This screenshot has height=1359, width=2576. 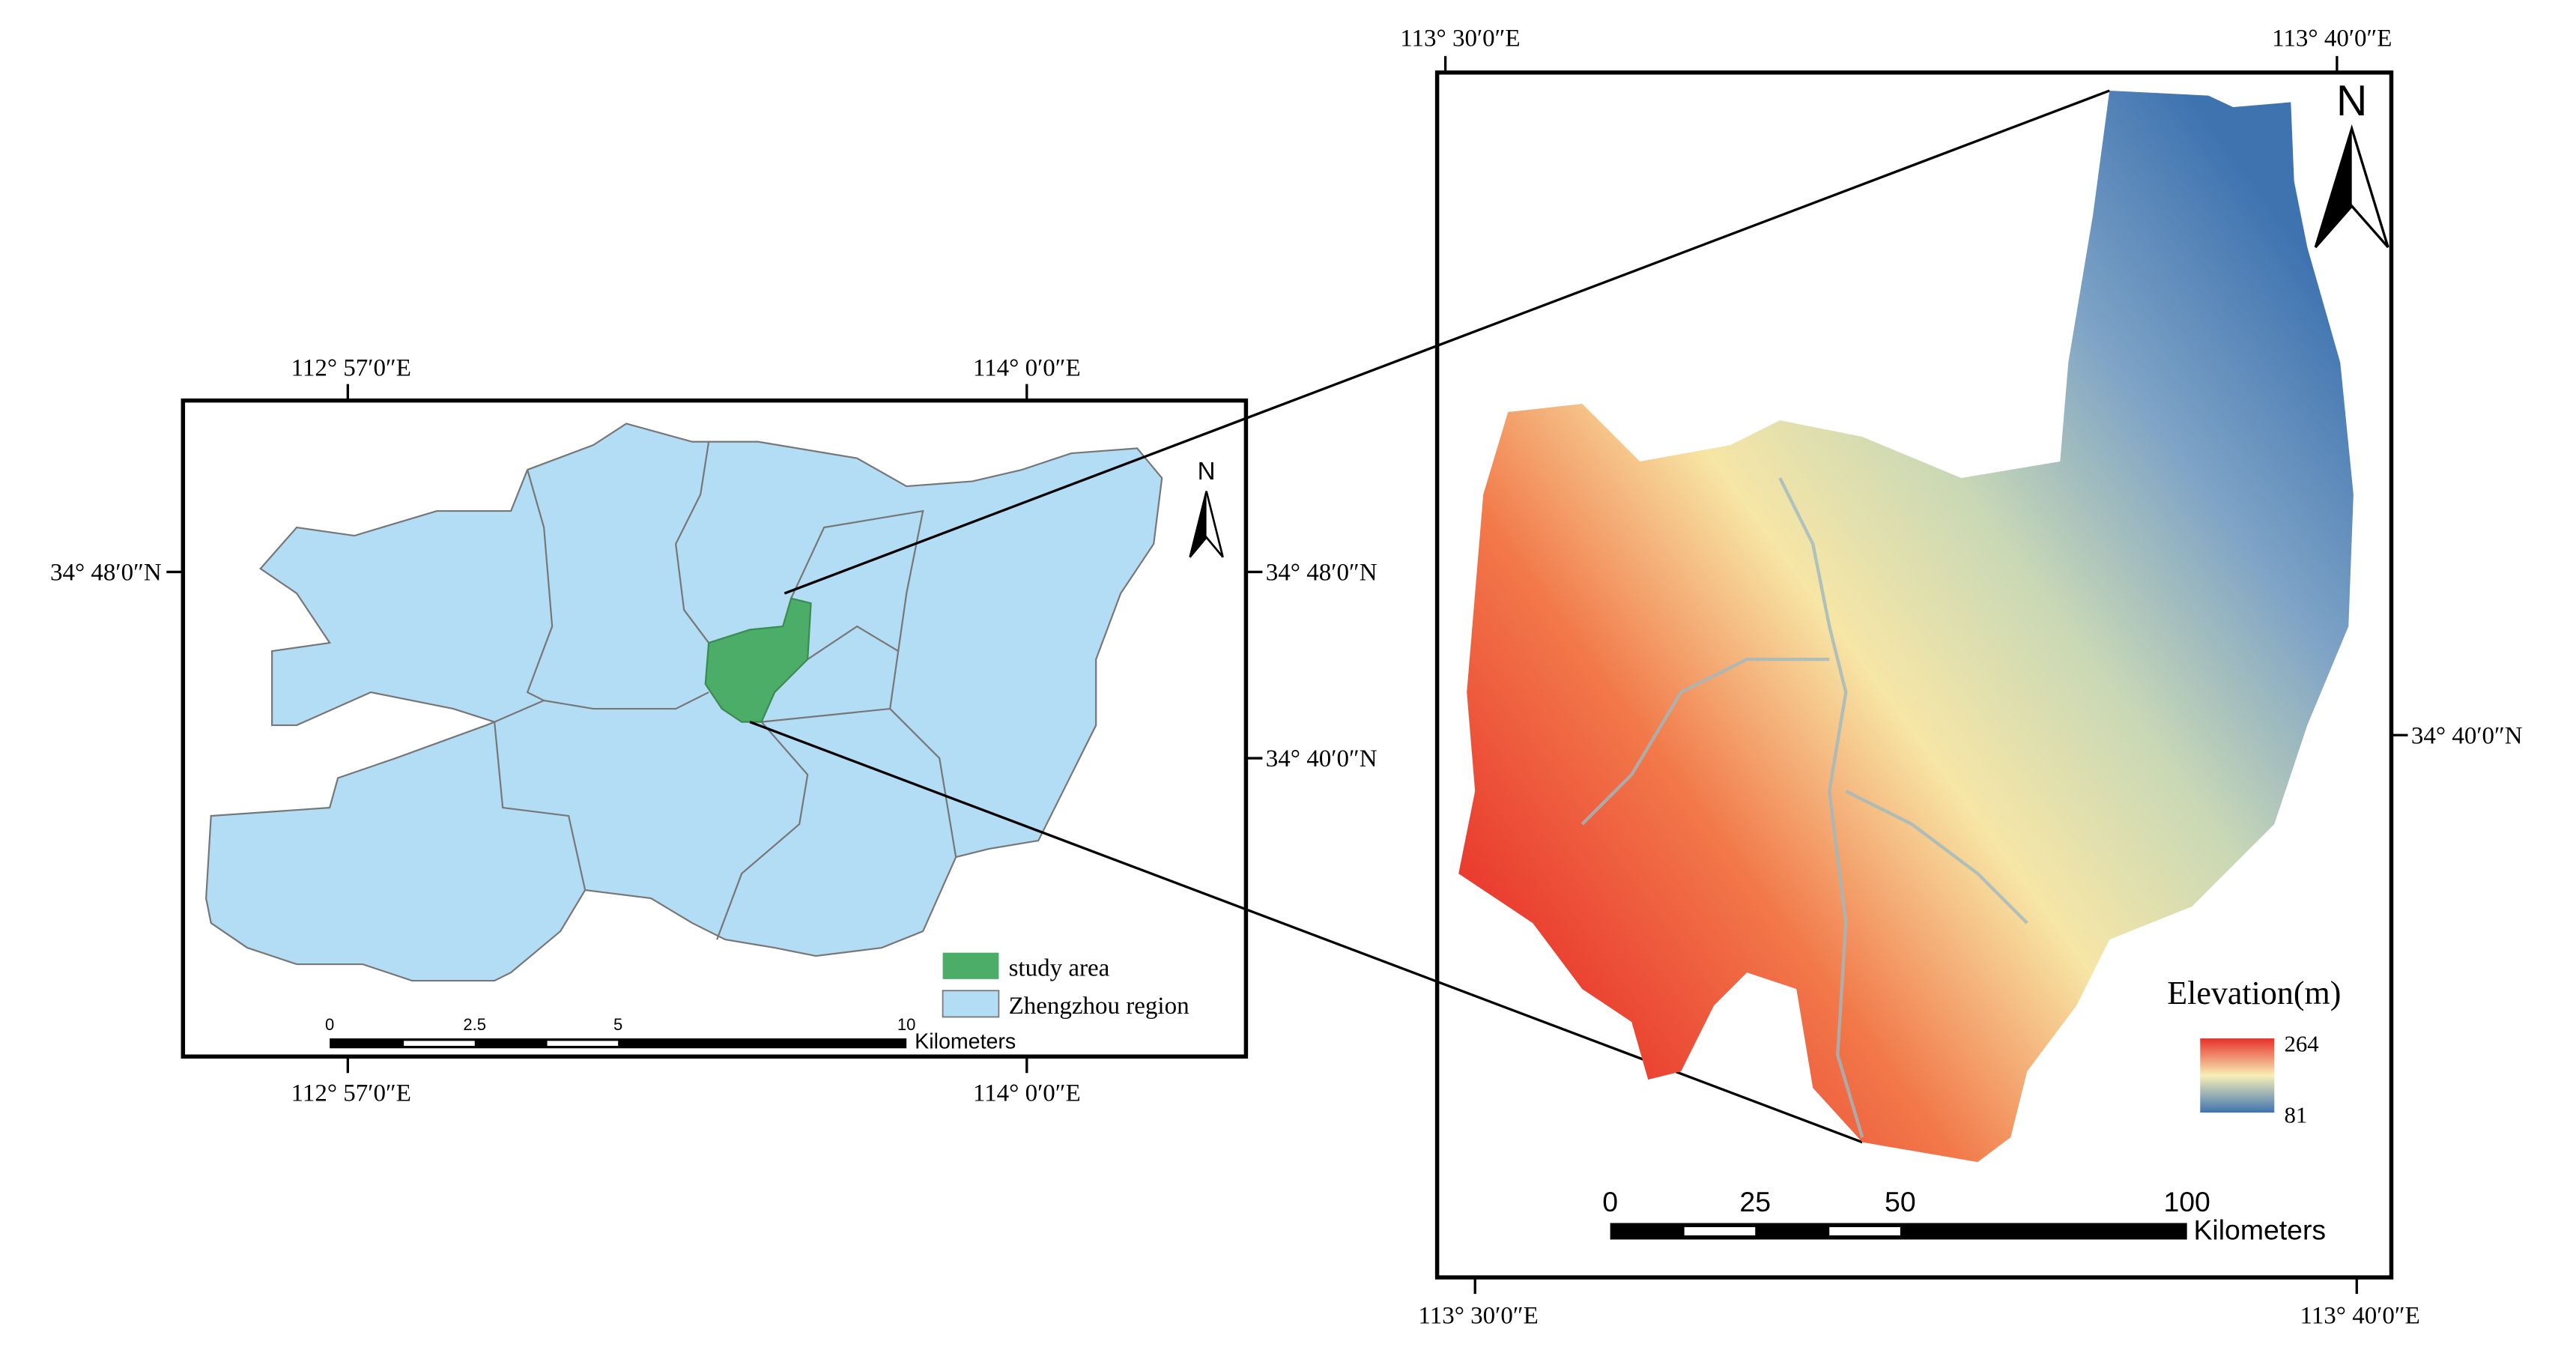 What do you see at coordinates (1099, 1006) in the screenshot?
I see `legend-label: Zhengzhou region` at bounding box center [1099, 1006].